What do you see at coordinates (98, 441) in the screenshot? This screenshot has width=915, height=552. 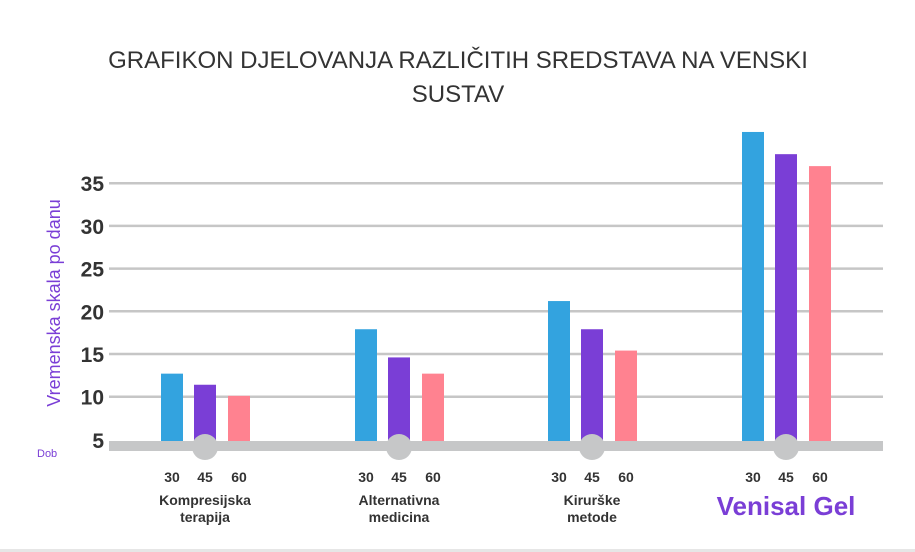 I see `y-tick-label: 5` at bounding box center [98, 441].